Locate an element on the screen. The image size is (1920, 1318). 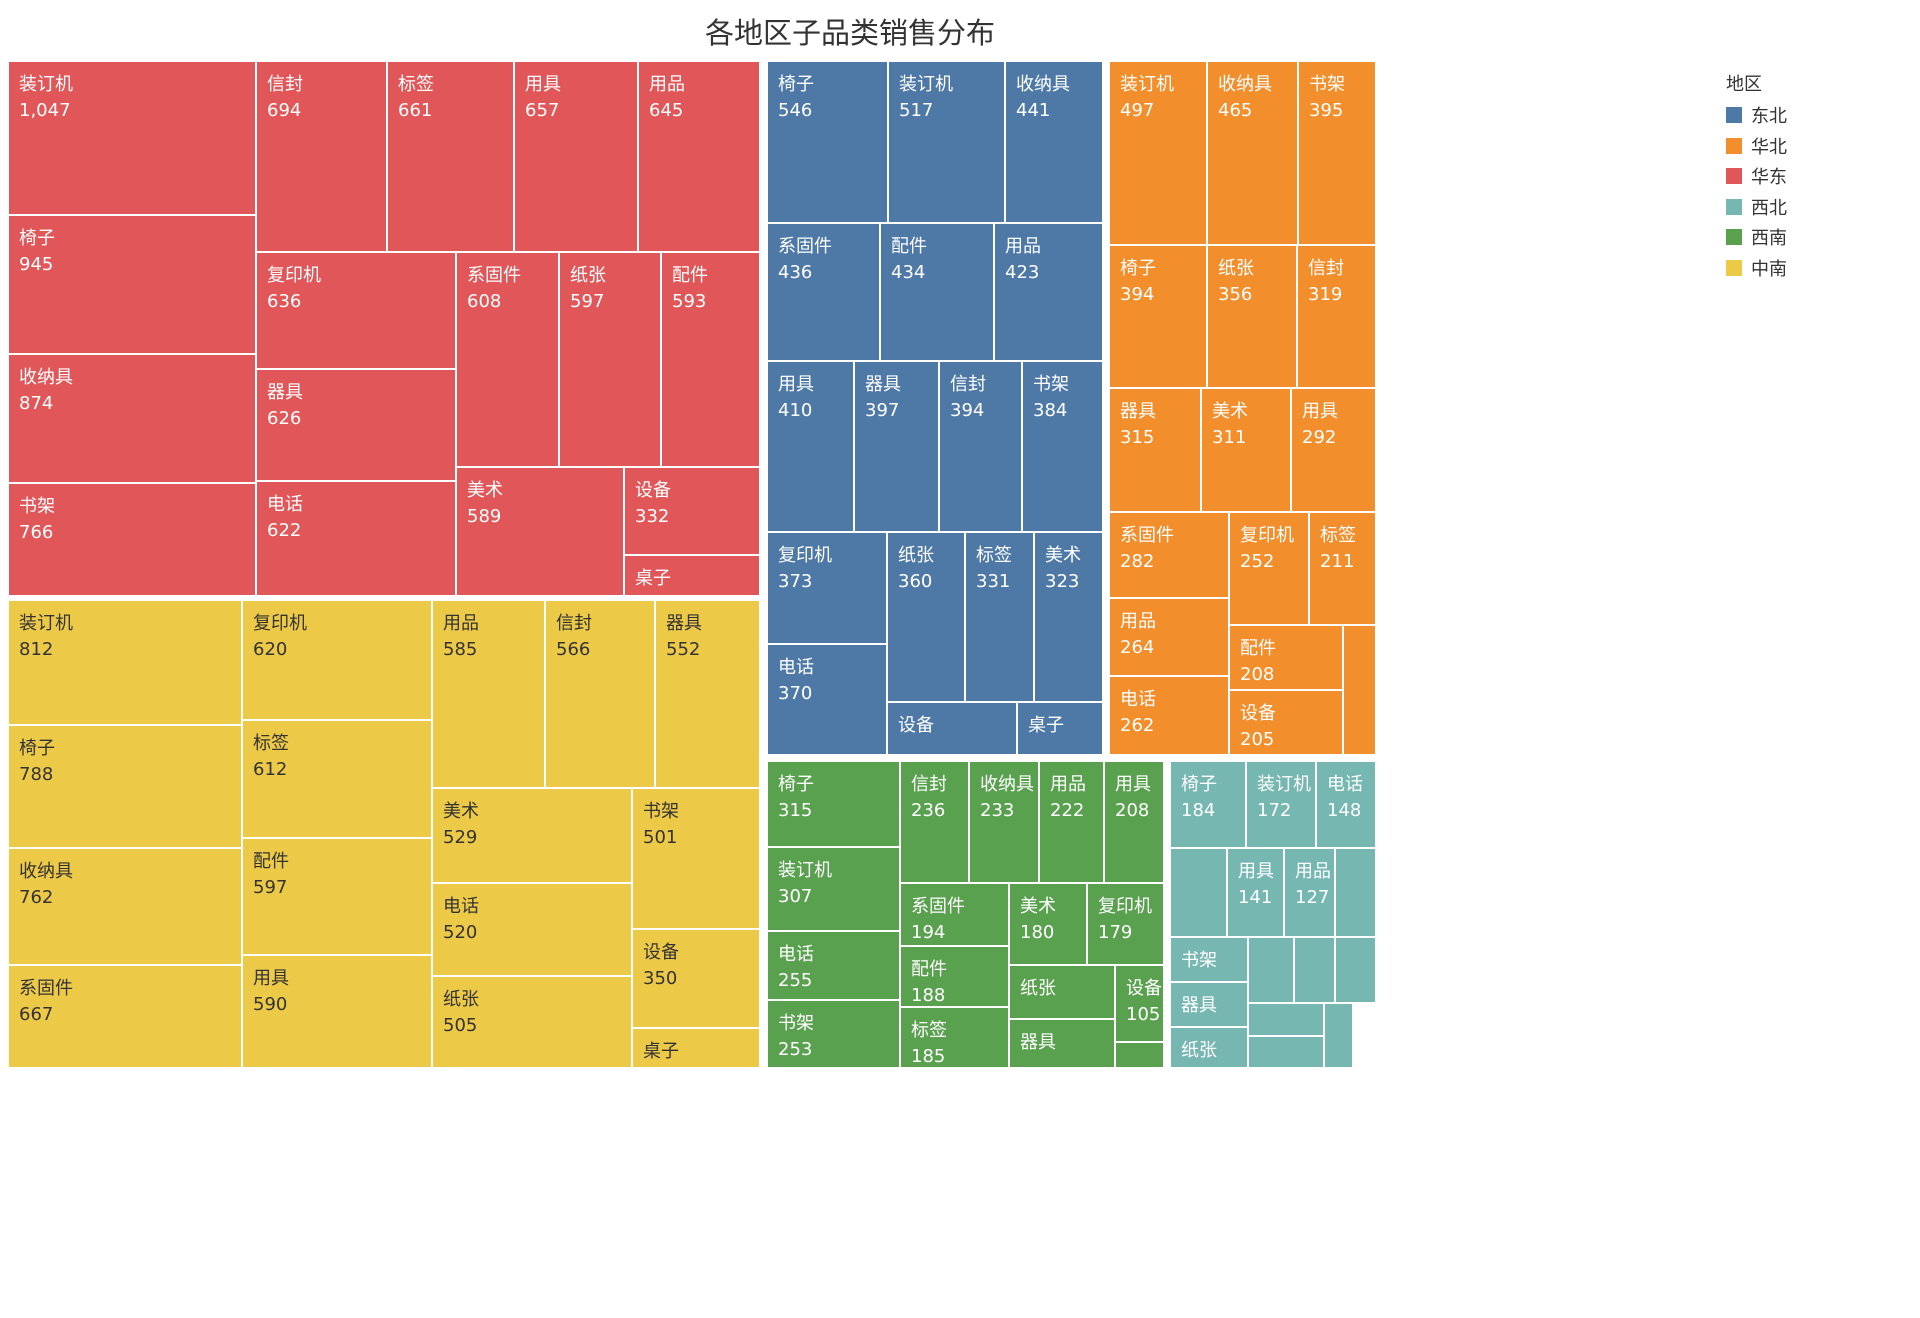
tile-中南-复印机-4: 复印机 620 is located at coordinates (337, 660).